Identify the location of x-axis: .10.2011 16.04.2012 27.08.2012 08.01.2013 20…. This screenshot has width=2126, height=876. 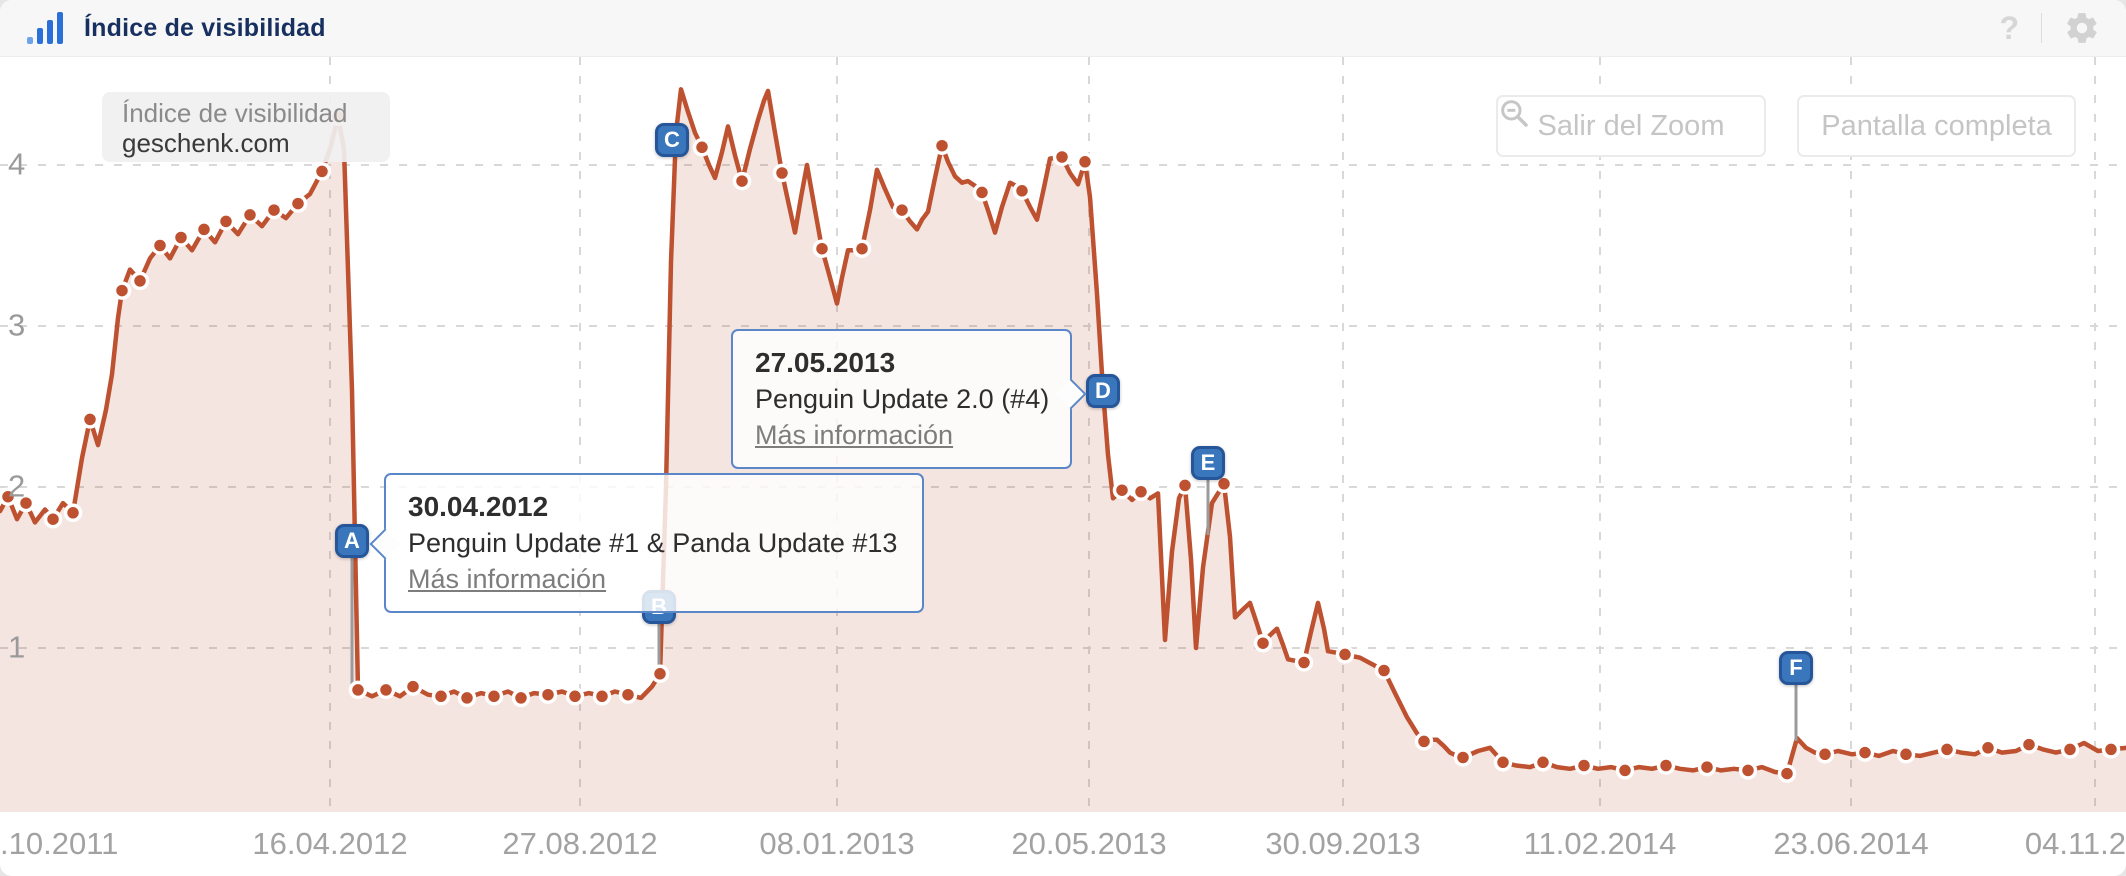
(1063, 844).